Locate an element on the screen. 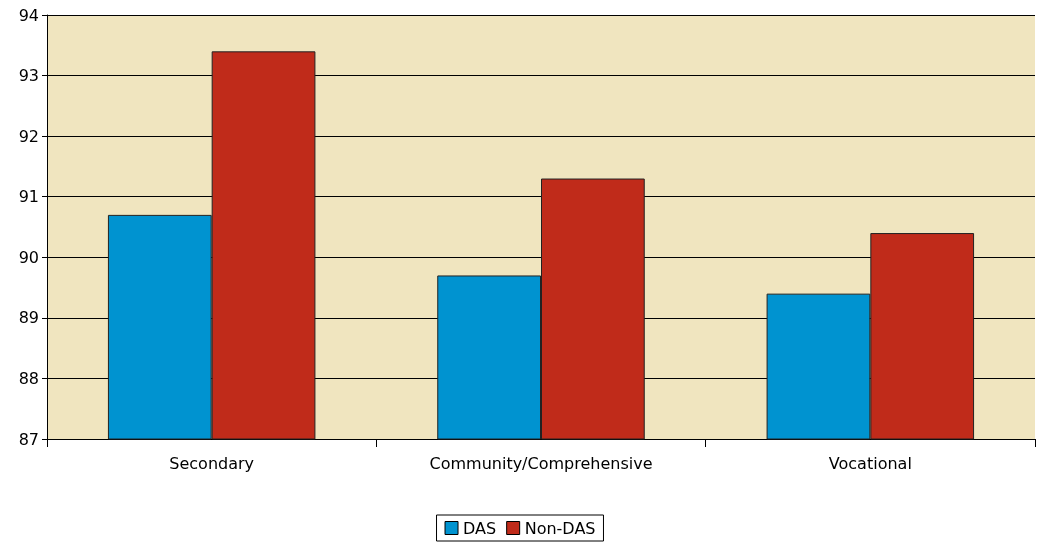 The height and width of the screenshot is (545, 1040). x-tick-label: Secondary is located at coordinates (212, 463).